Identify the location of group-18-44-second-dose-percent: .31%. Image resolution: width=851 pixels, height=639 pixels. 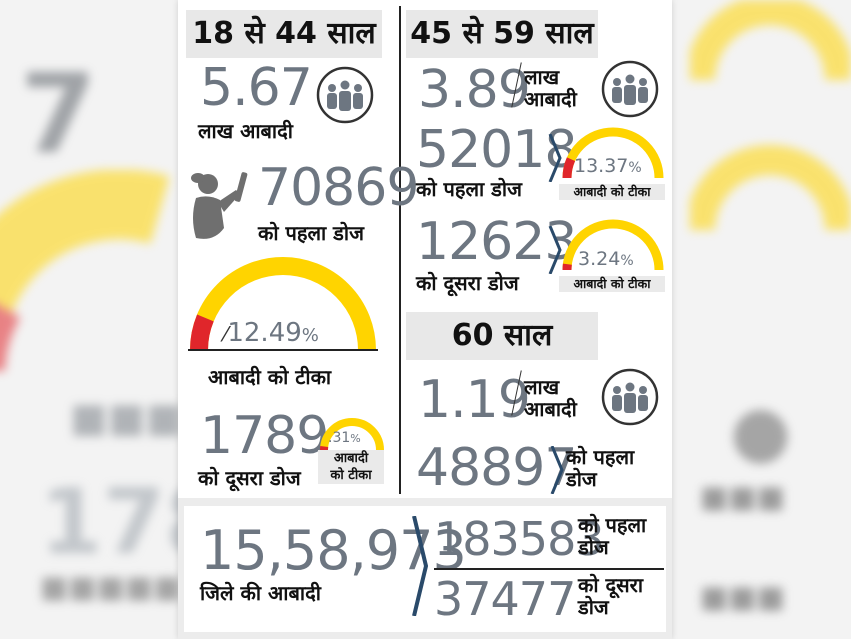
(344, 438).